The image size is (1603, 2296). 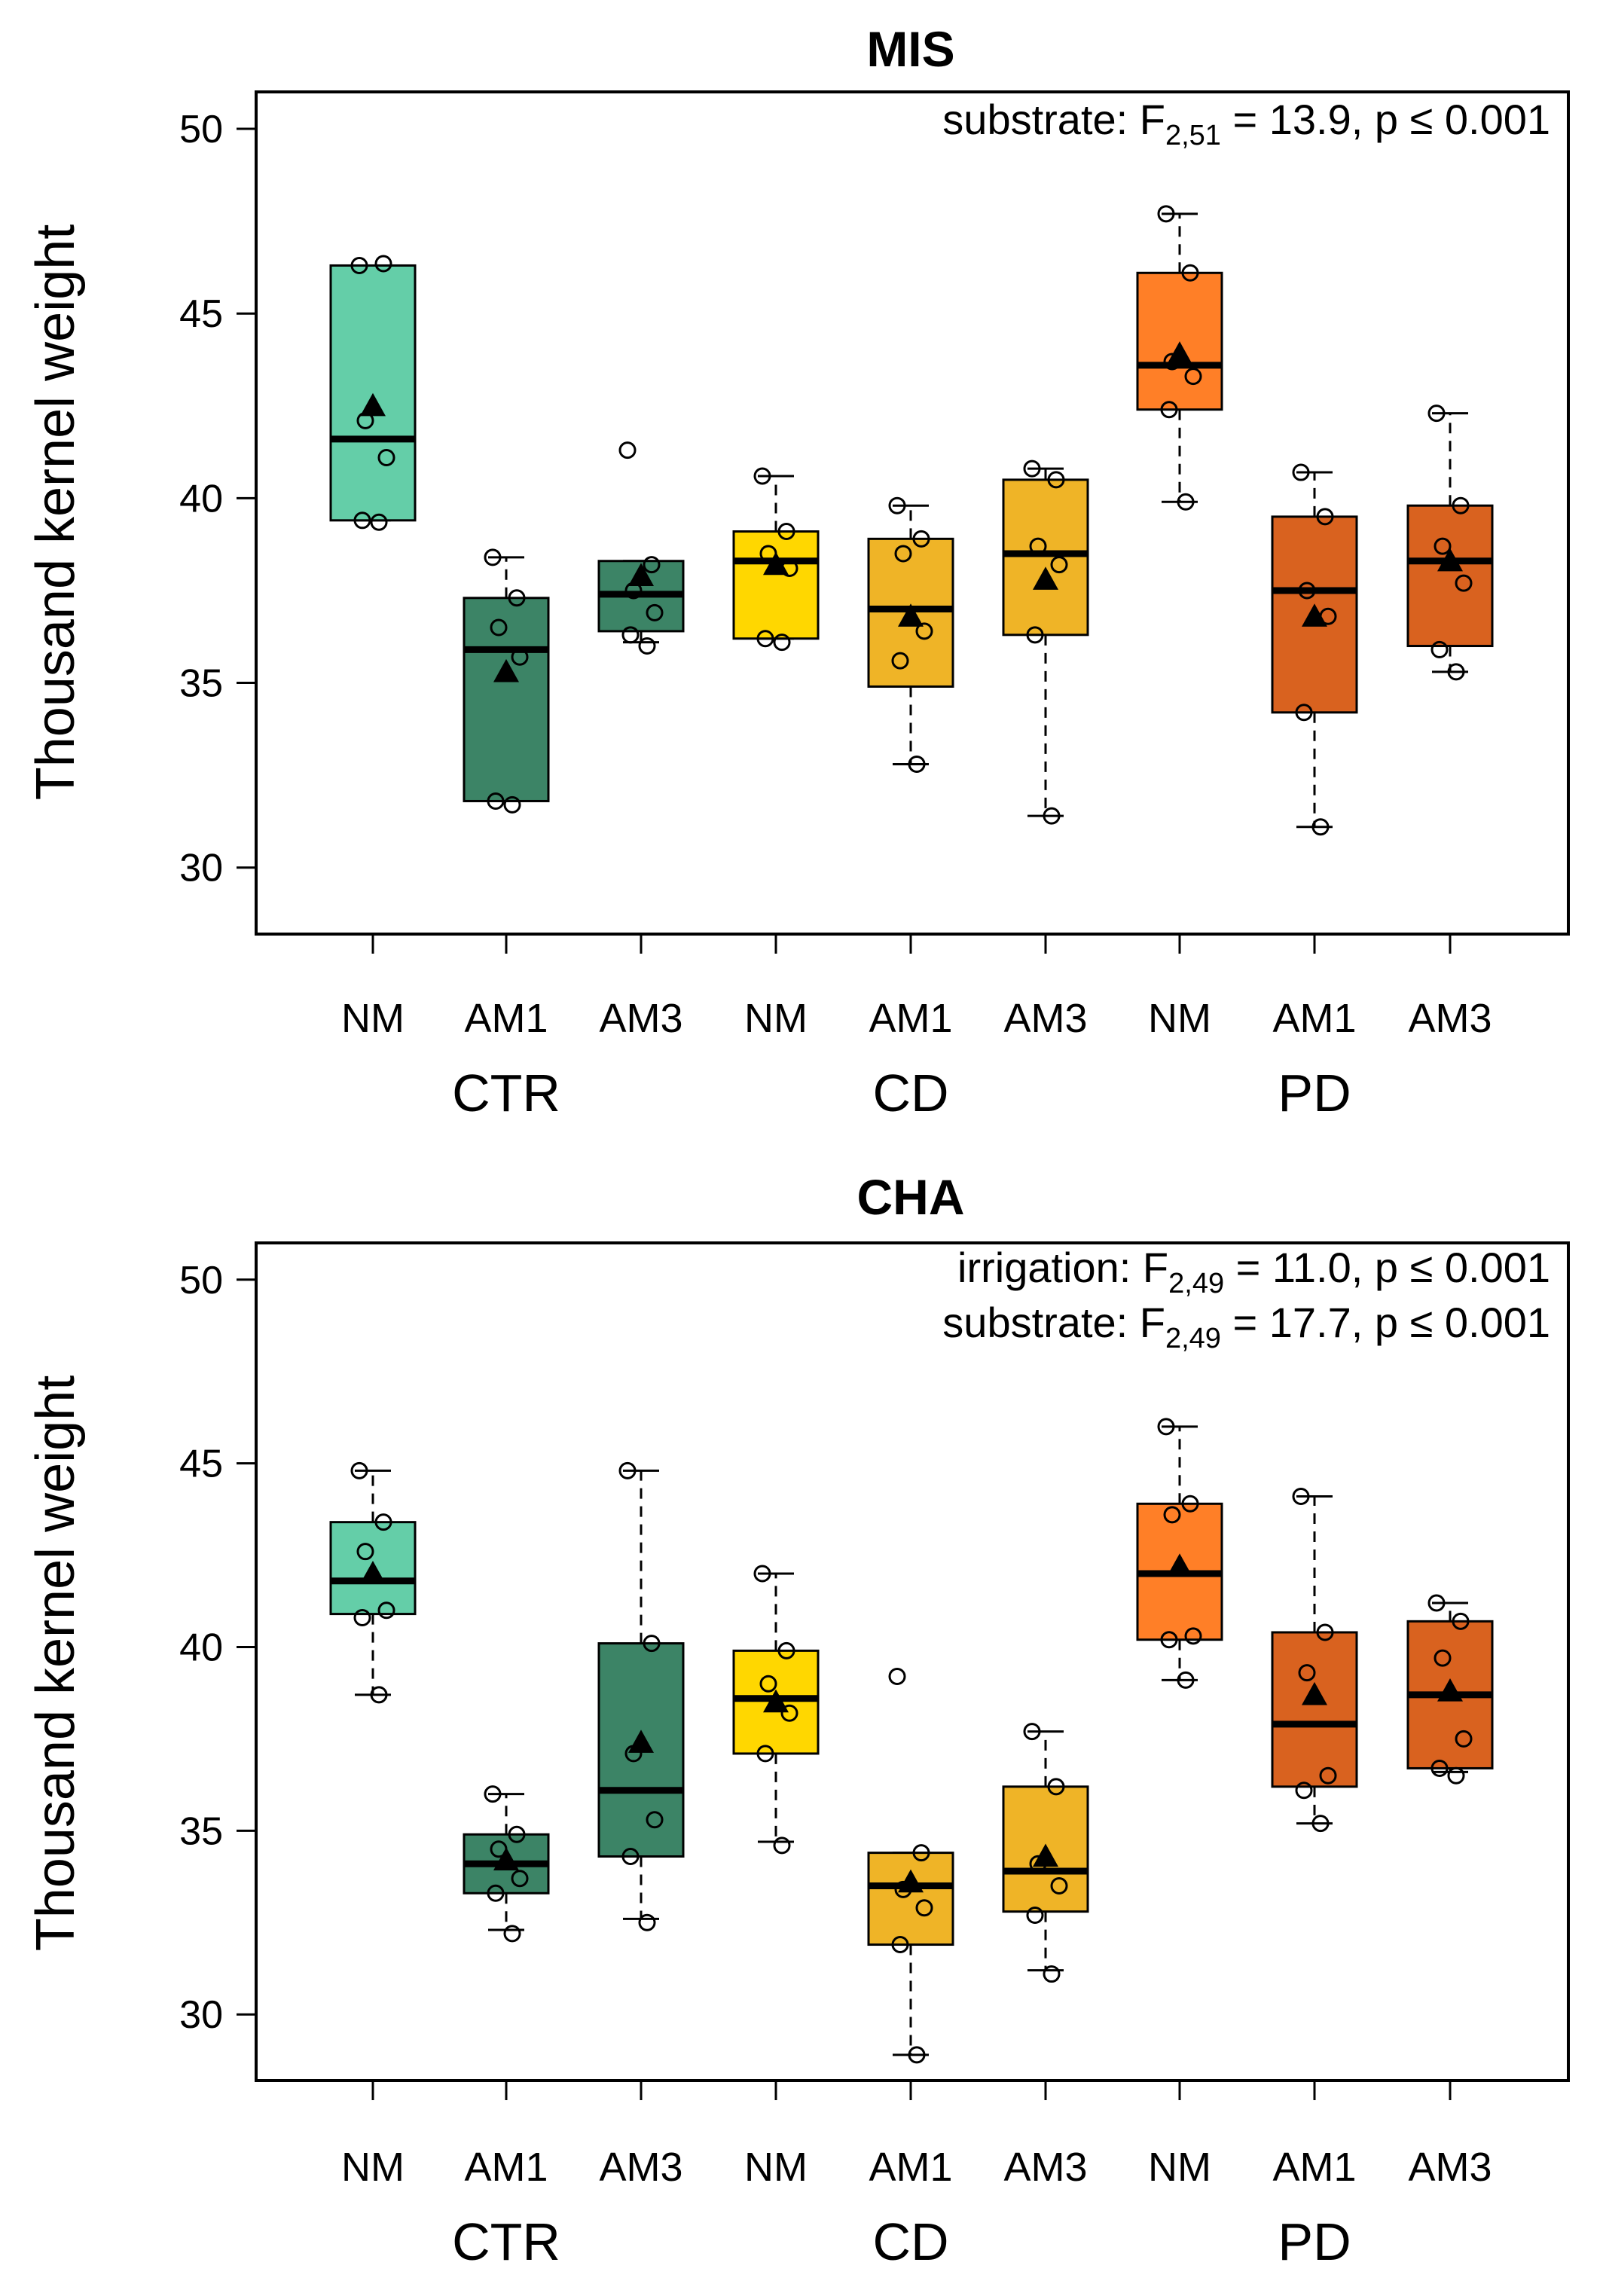 I want to click on mis-stat-annotation-0: substrate: F2,51 = 13.9, p ≤ 0.001, so click(x=1246, y=124).